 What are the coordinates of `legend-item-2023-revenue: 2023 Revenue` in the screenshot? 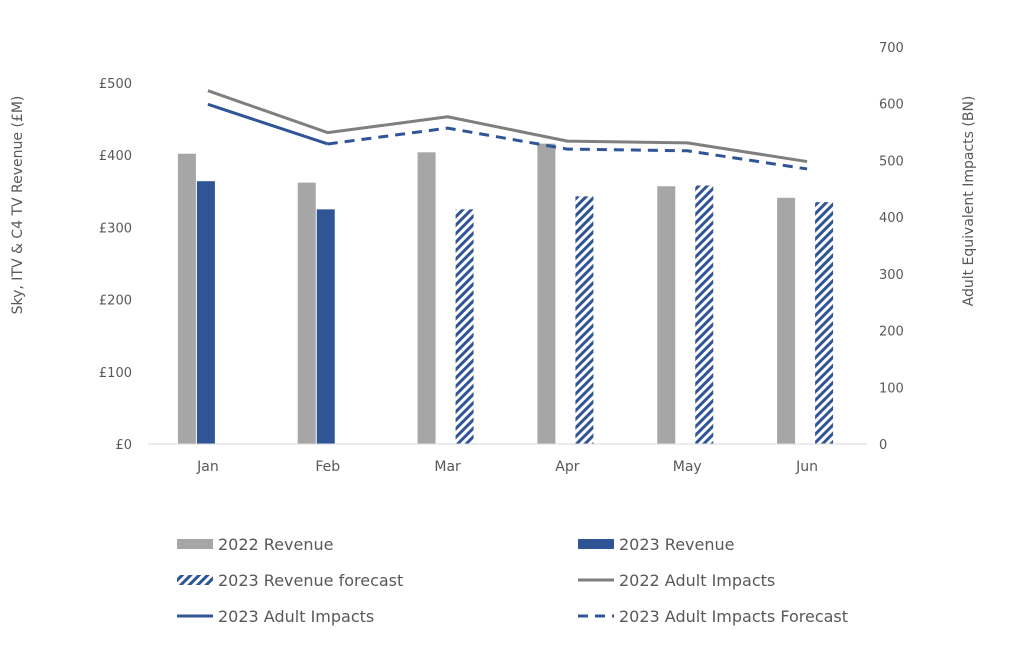 It's located at (656, 544).